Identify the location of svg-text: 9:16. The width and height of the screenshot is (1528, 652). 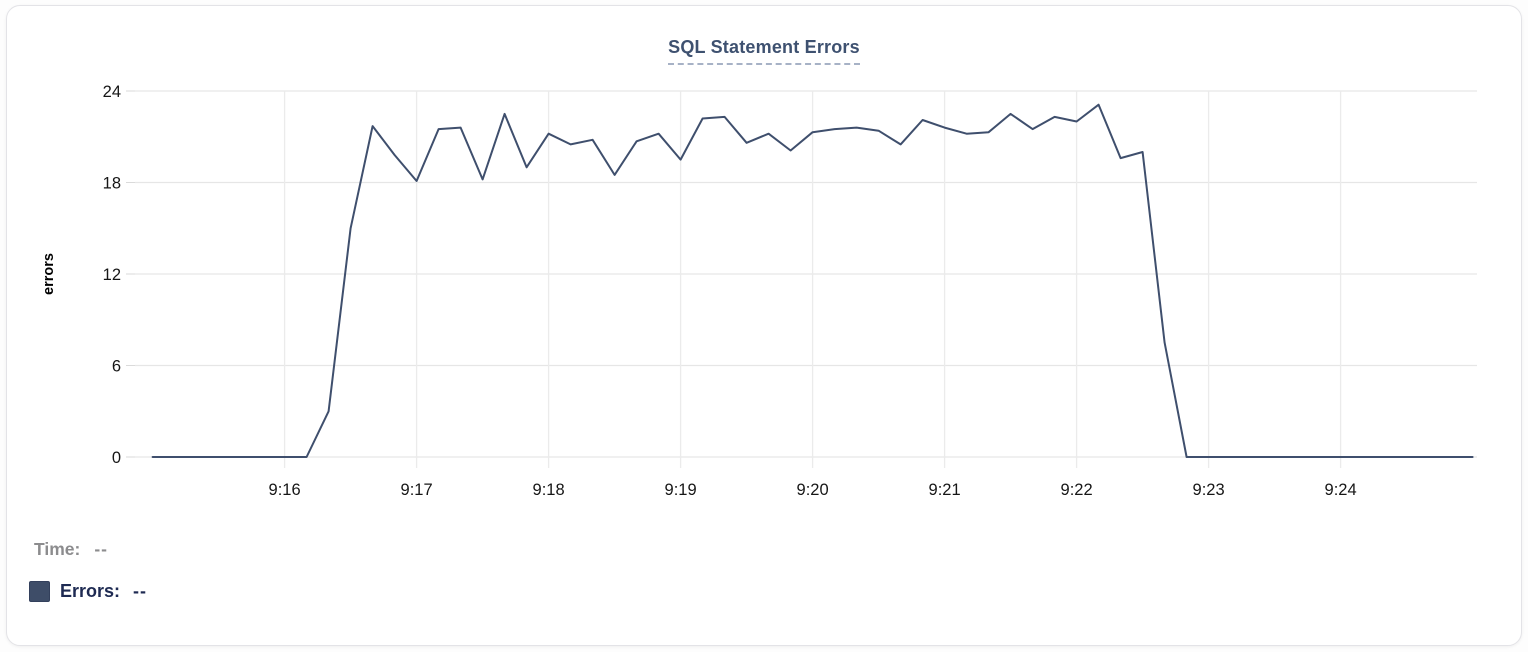
(285, 490).